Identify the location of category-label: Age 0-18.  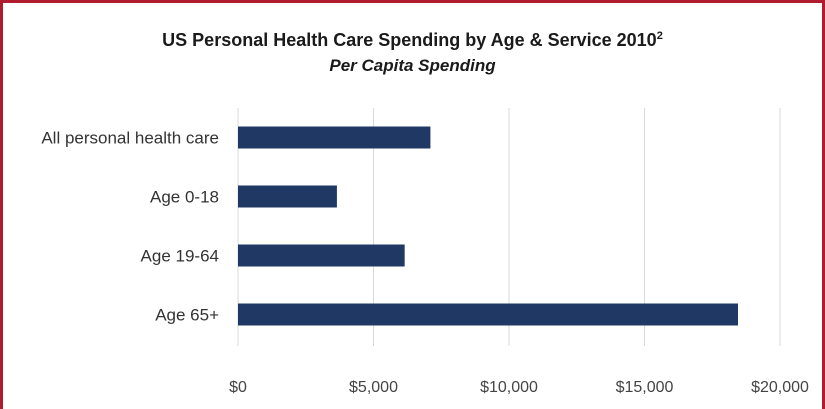
(184, 197).